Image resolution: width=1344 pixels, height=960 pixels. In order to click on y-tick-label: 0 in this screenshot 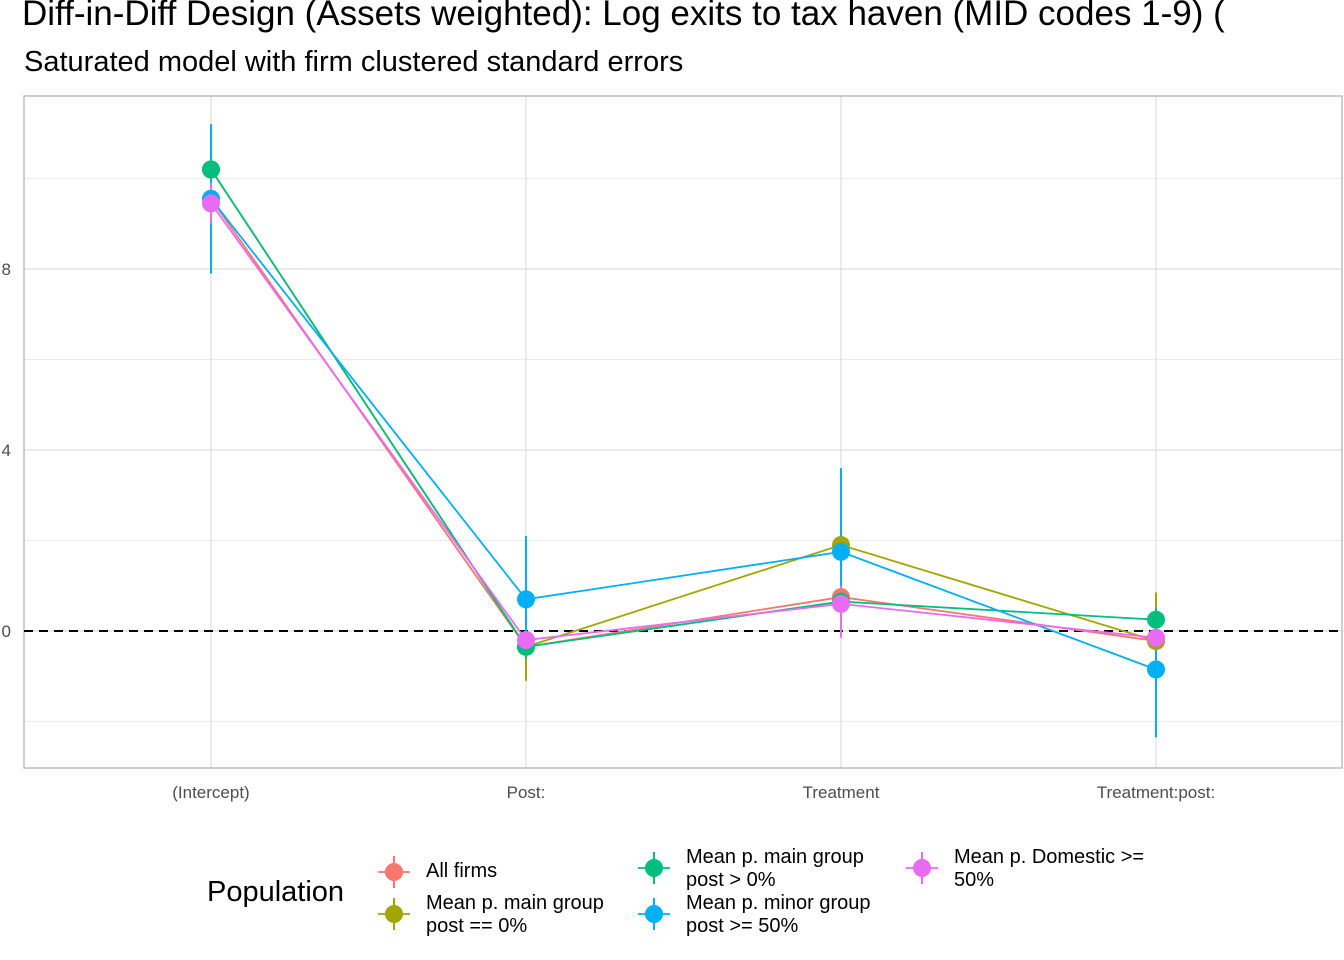, I will do `click(6, 631)`.